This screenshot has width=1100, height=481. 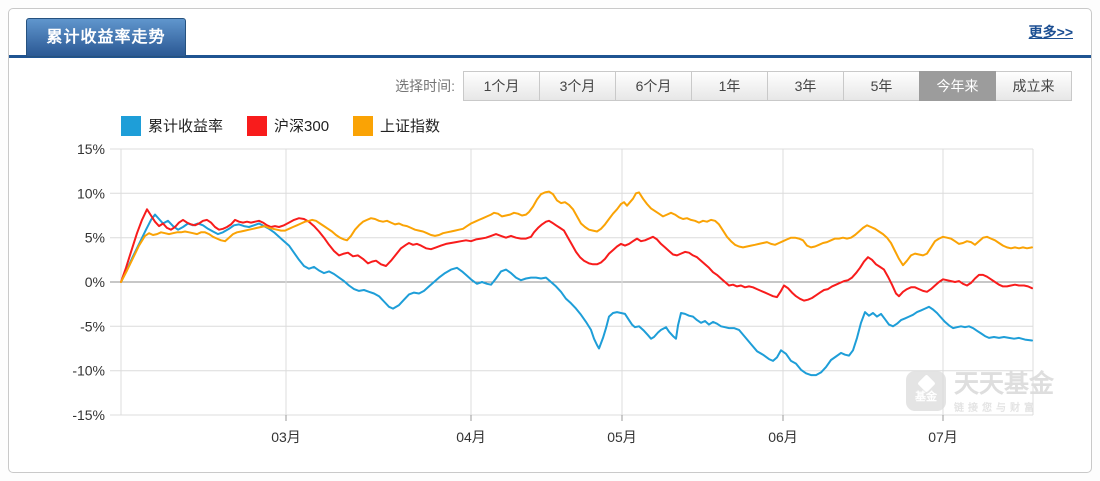 I want to click on watermark: 基金 天天基金 链接您与财富, so click(x=980, y=392).